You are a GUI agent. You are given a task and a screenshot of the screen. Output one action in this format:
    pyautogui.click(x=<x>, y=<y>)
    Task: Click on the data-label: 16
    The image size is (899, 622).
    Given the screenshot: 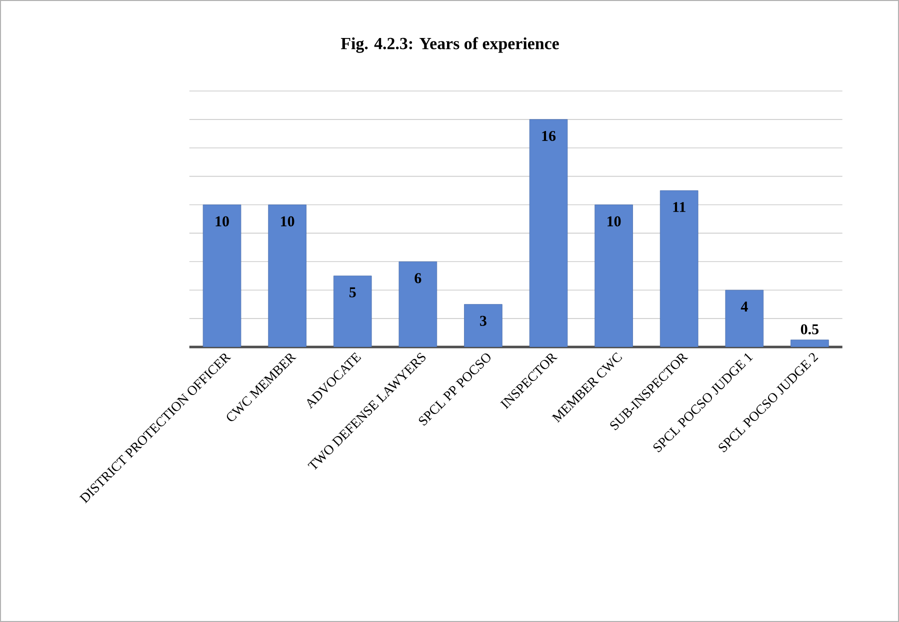 What is the action you would take?
    pyautogui.click(x=549, y=135)
    